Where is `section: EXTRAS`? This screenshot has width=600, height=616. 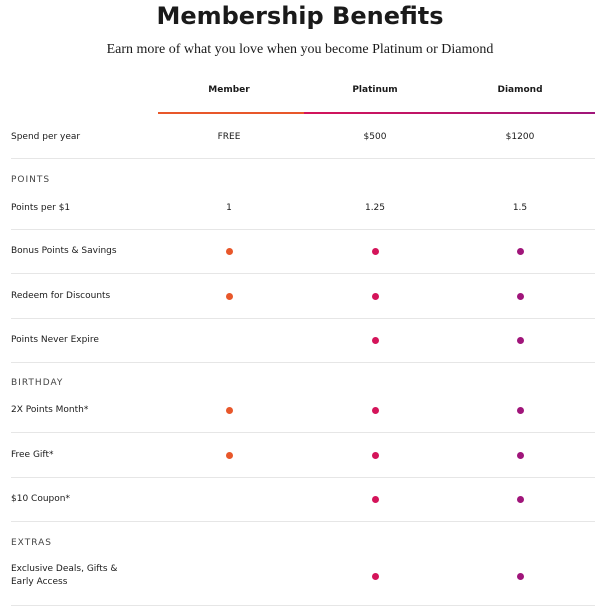 section: EXTRAS is located at coordinates (300, 543).